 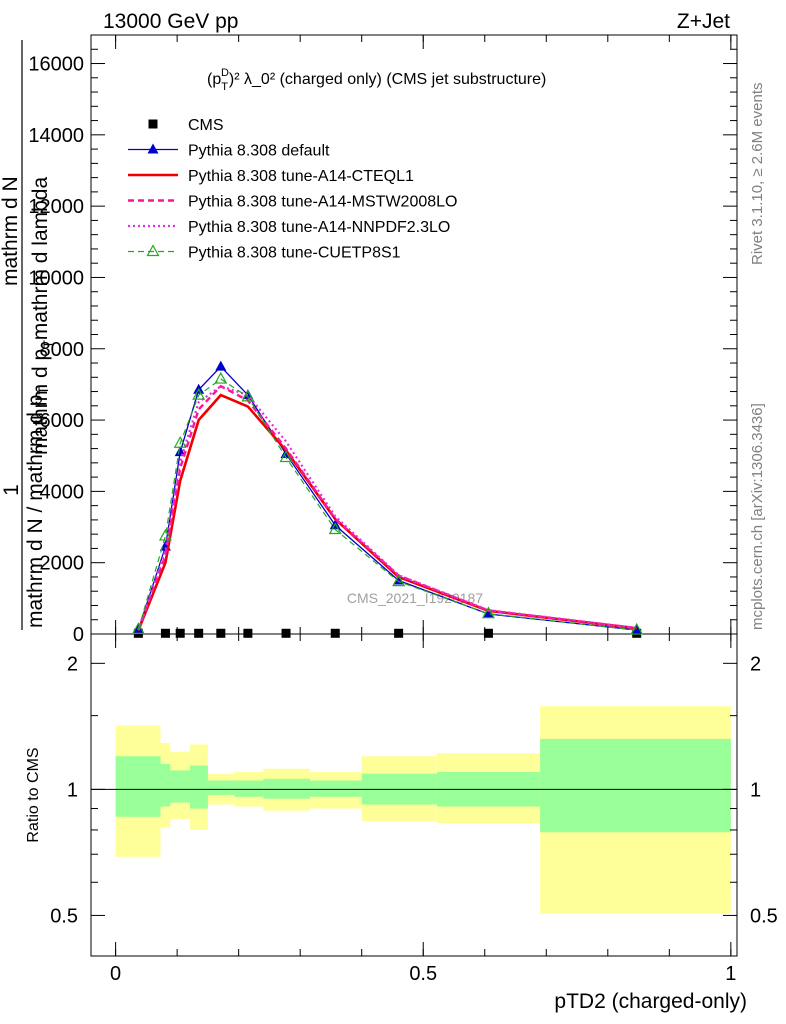 I want to click on ratio-tick-label-right: 2, so click(x=755, y=664).